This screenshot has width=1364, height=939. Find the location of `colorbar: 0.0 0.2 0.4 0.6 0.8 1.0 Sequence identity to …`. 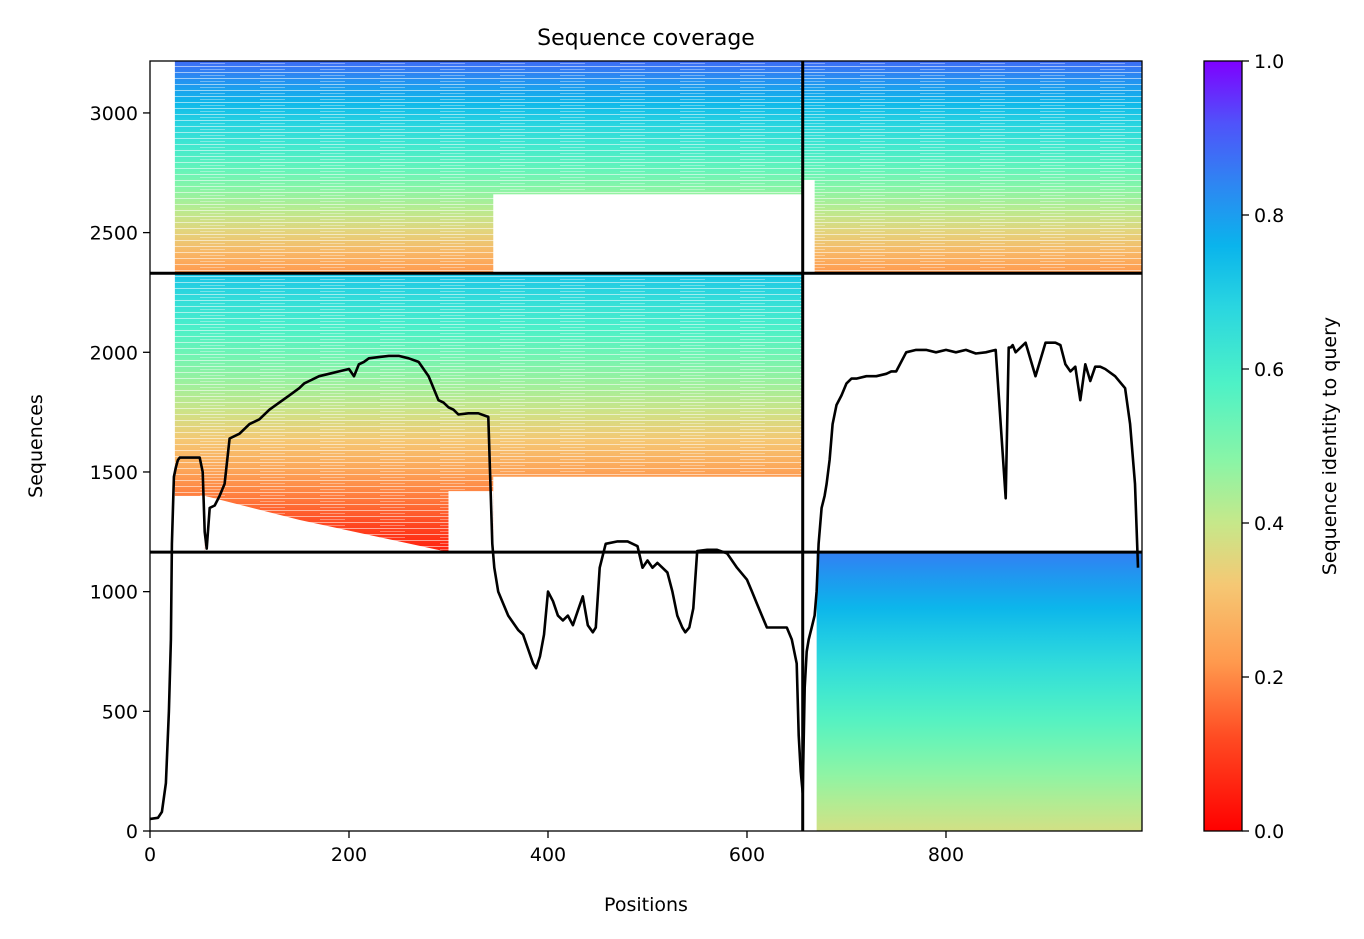

colorbar: 0.0 0.2 0.4 0.6 0.8 1.0 Sequence identity to … is located at coordinates (1272, 447).